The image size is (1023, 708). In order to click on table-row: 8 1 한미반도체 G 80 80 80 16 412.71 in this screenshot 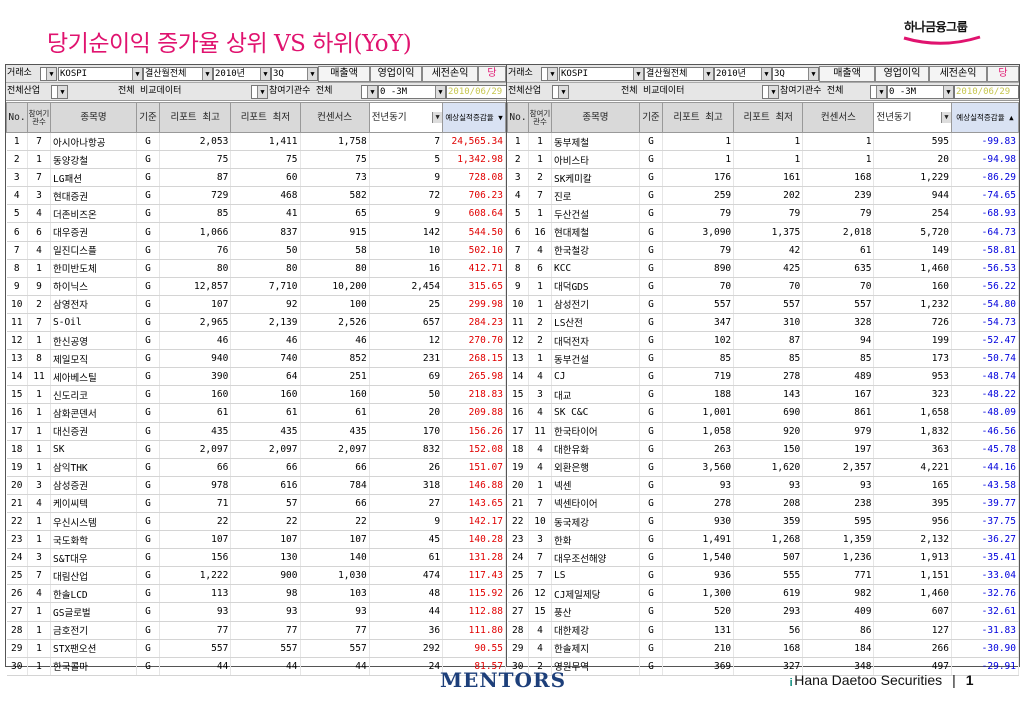, I will do `click(256, 268)`.